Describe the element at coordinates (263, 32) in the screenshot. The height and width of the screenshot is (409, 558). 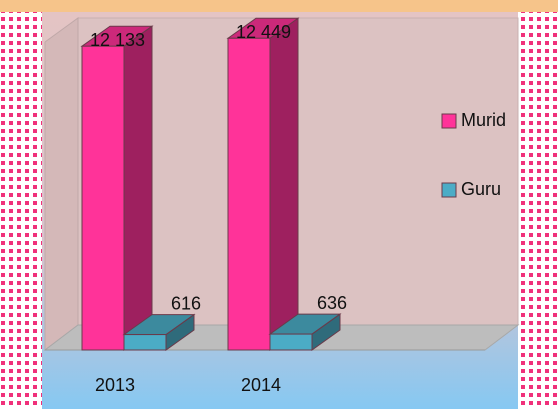
I see `data-label: 12 449` at that location.